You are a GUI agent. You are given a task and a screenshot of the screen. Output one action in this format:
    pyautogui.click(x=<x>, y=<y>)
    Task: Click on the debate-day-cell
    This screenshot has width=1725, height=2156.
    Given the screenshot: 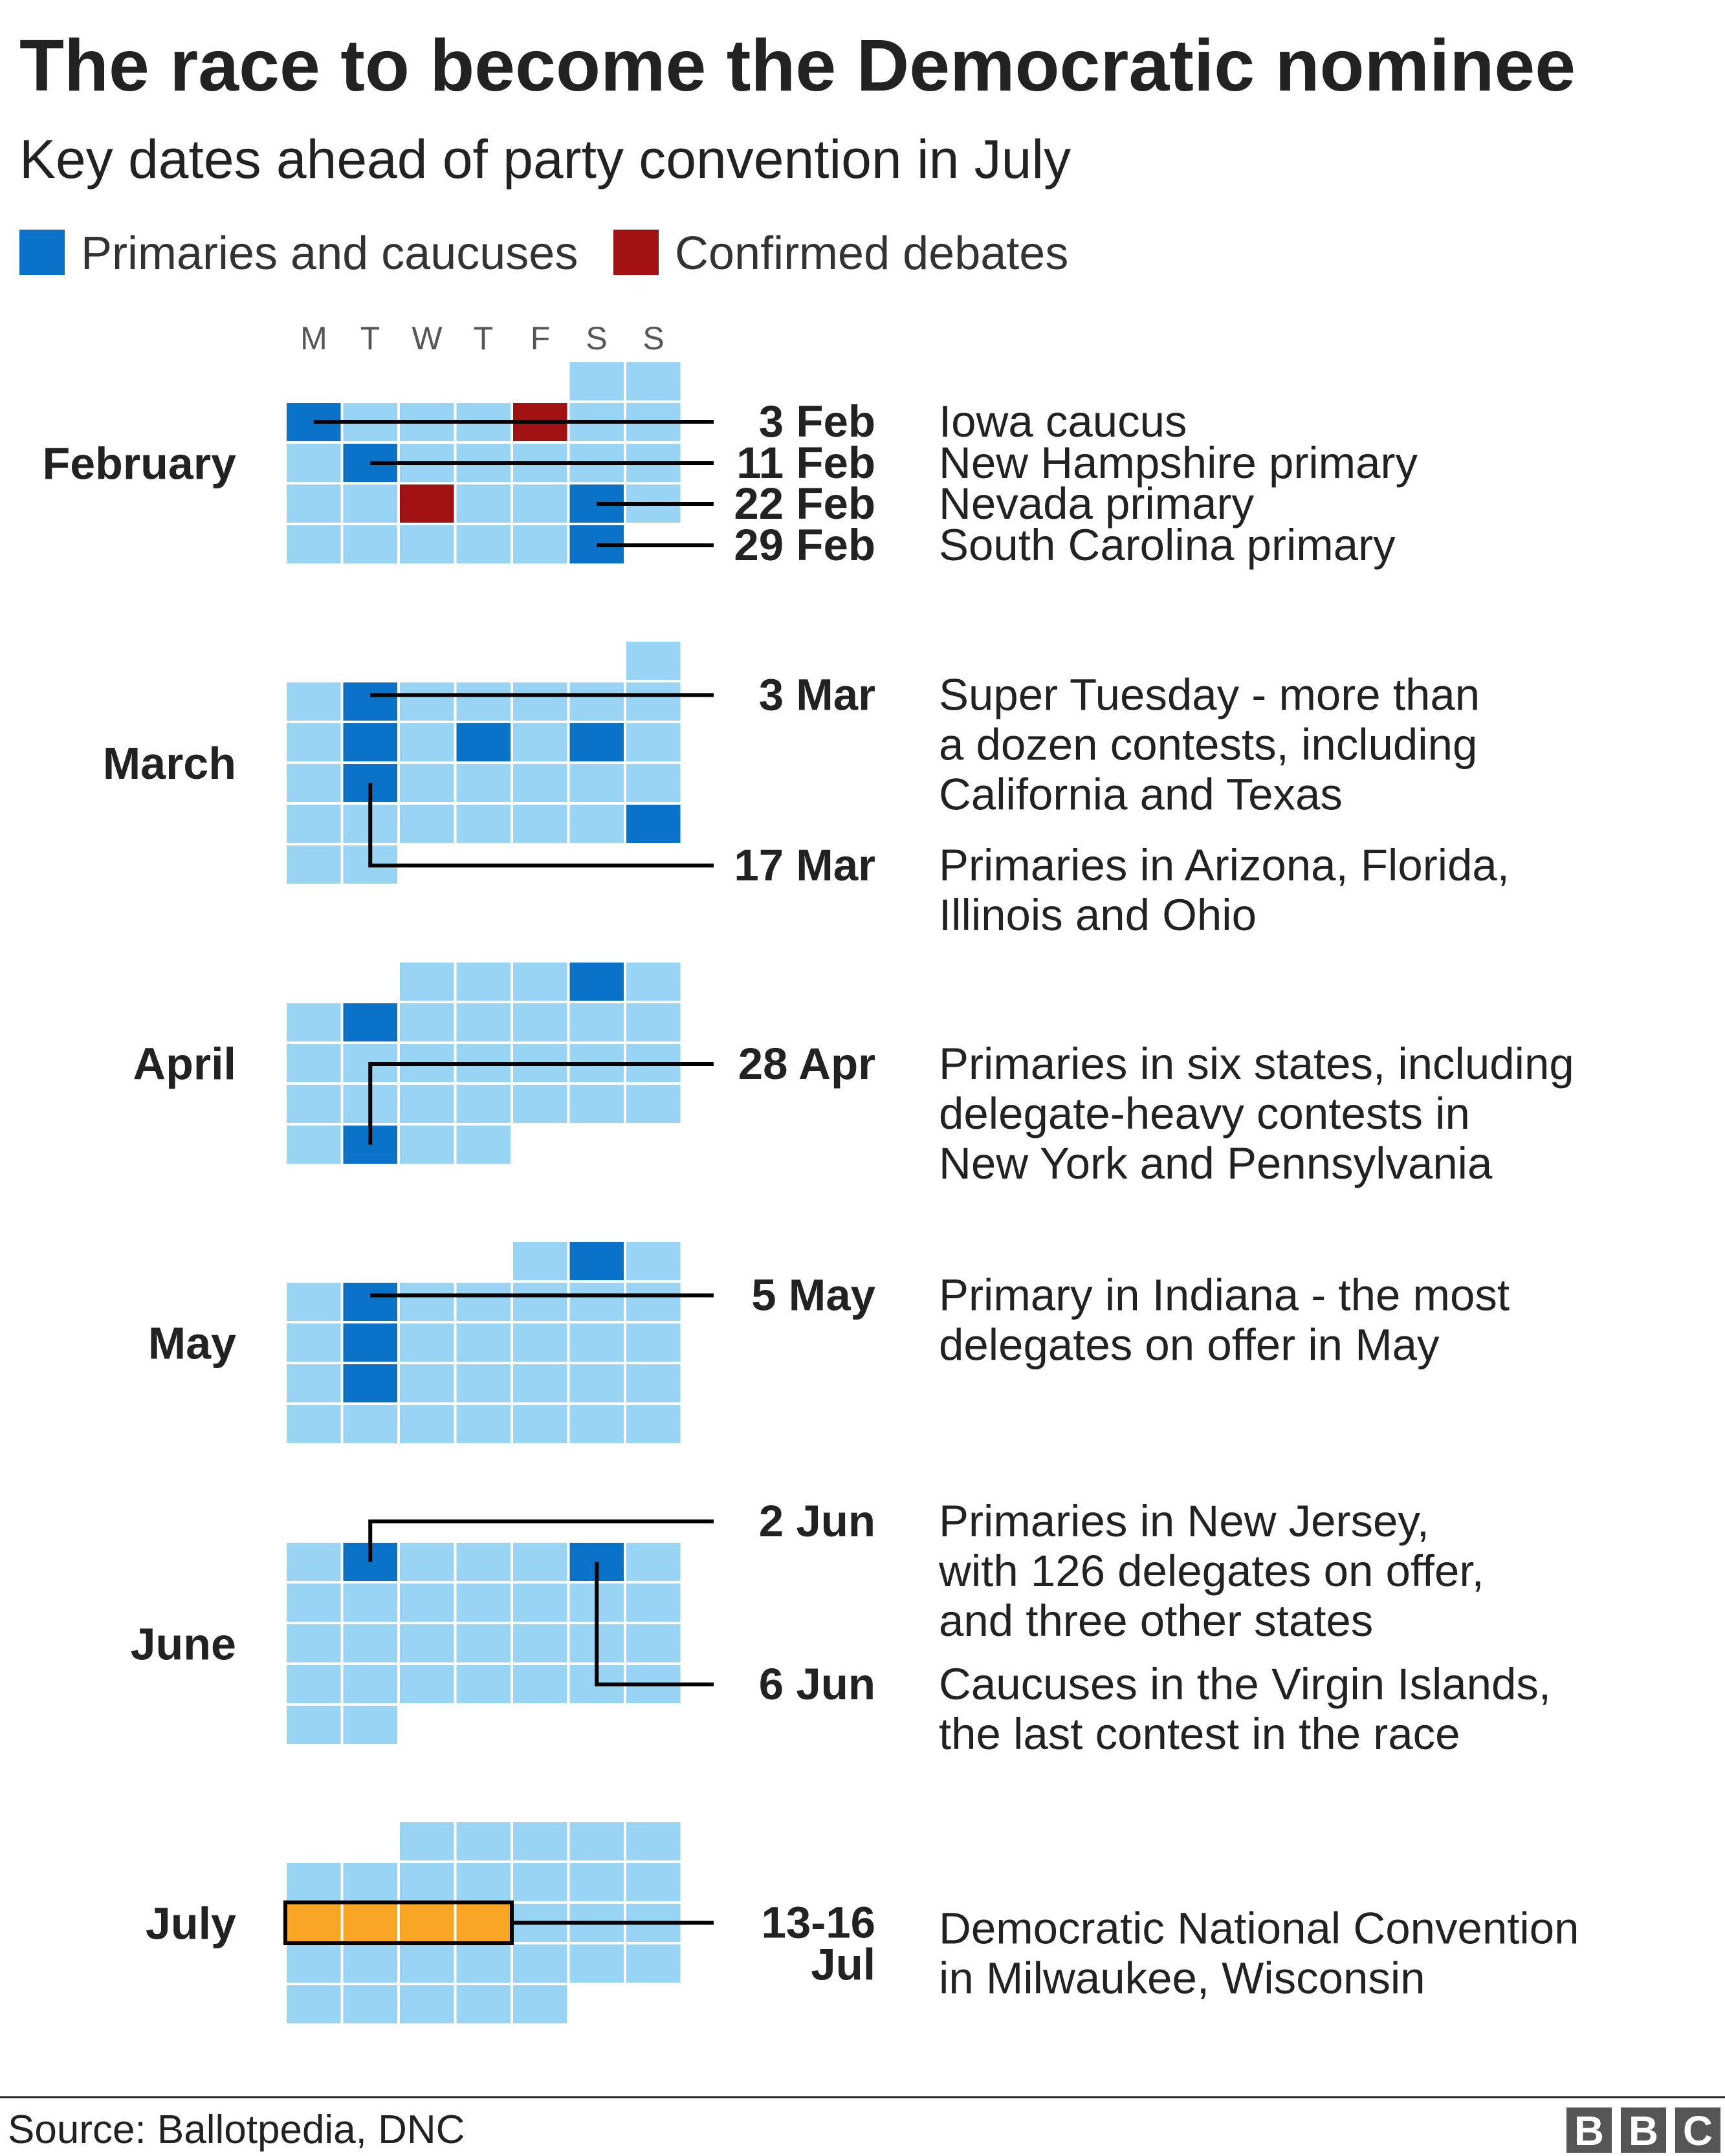 What is the action you would take?
    pyautogui.click(x=427, y=503)
    